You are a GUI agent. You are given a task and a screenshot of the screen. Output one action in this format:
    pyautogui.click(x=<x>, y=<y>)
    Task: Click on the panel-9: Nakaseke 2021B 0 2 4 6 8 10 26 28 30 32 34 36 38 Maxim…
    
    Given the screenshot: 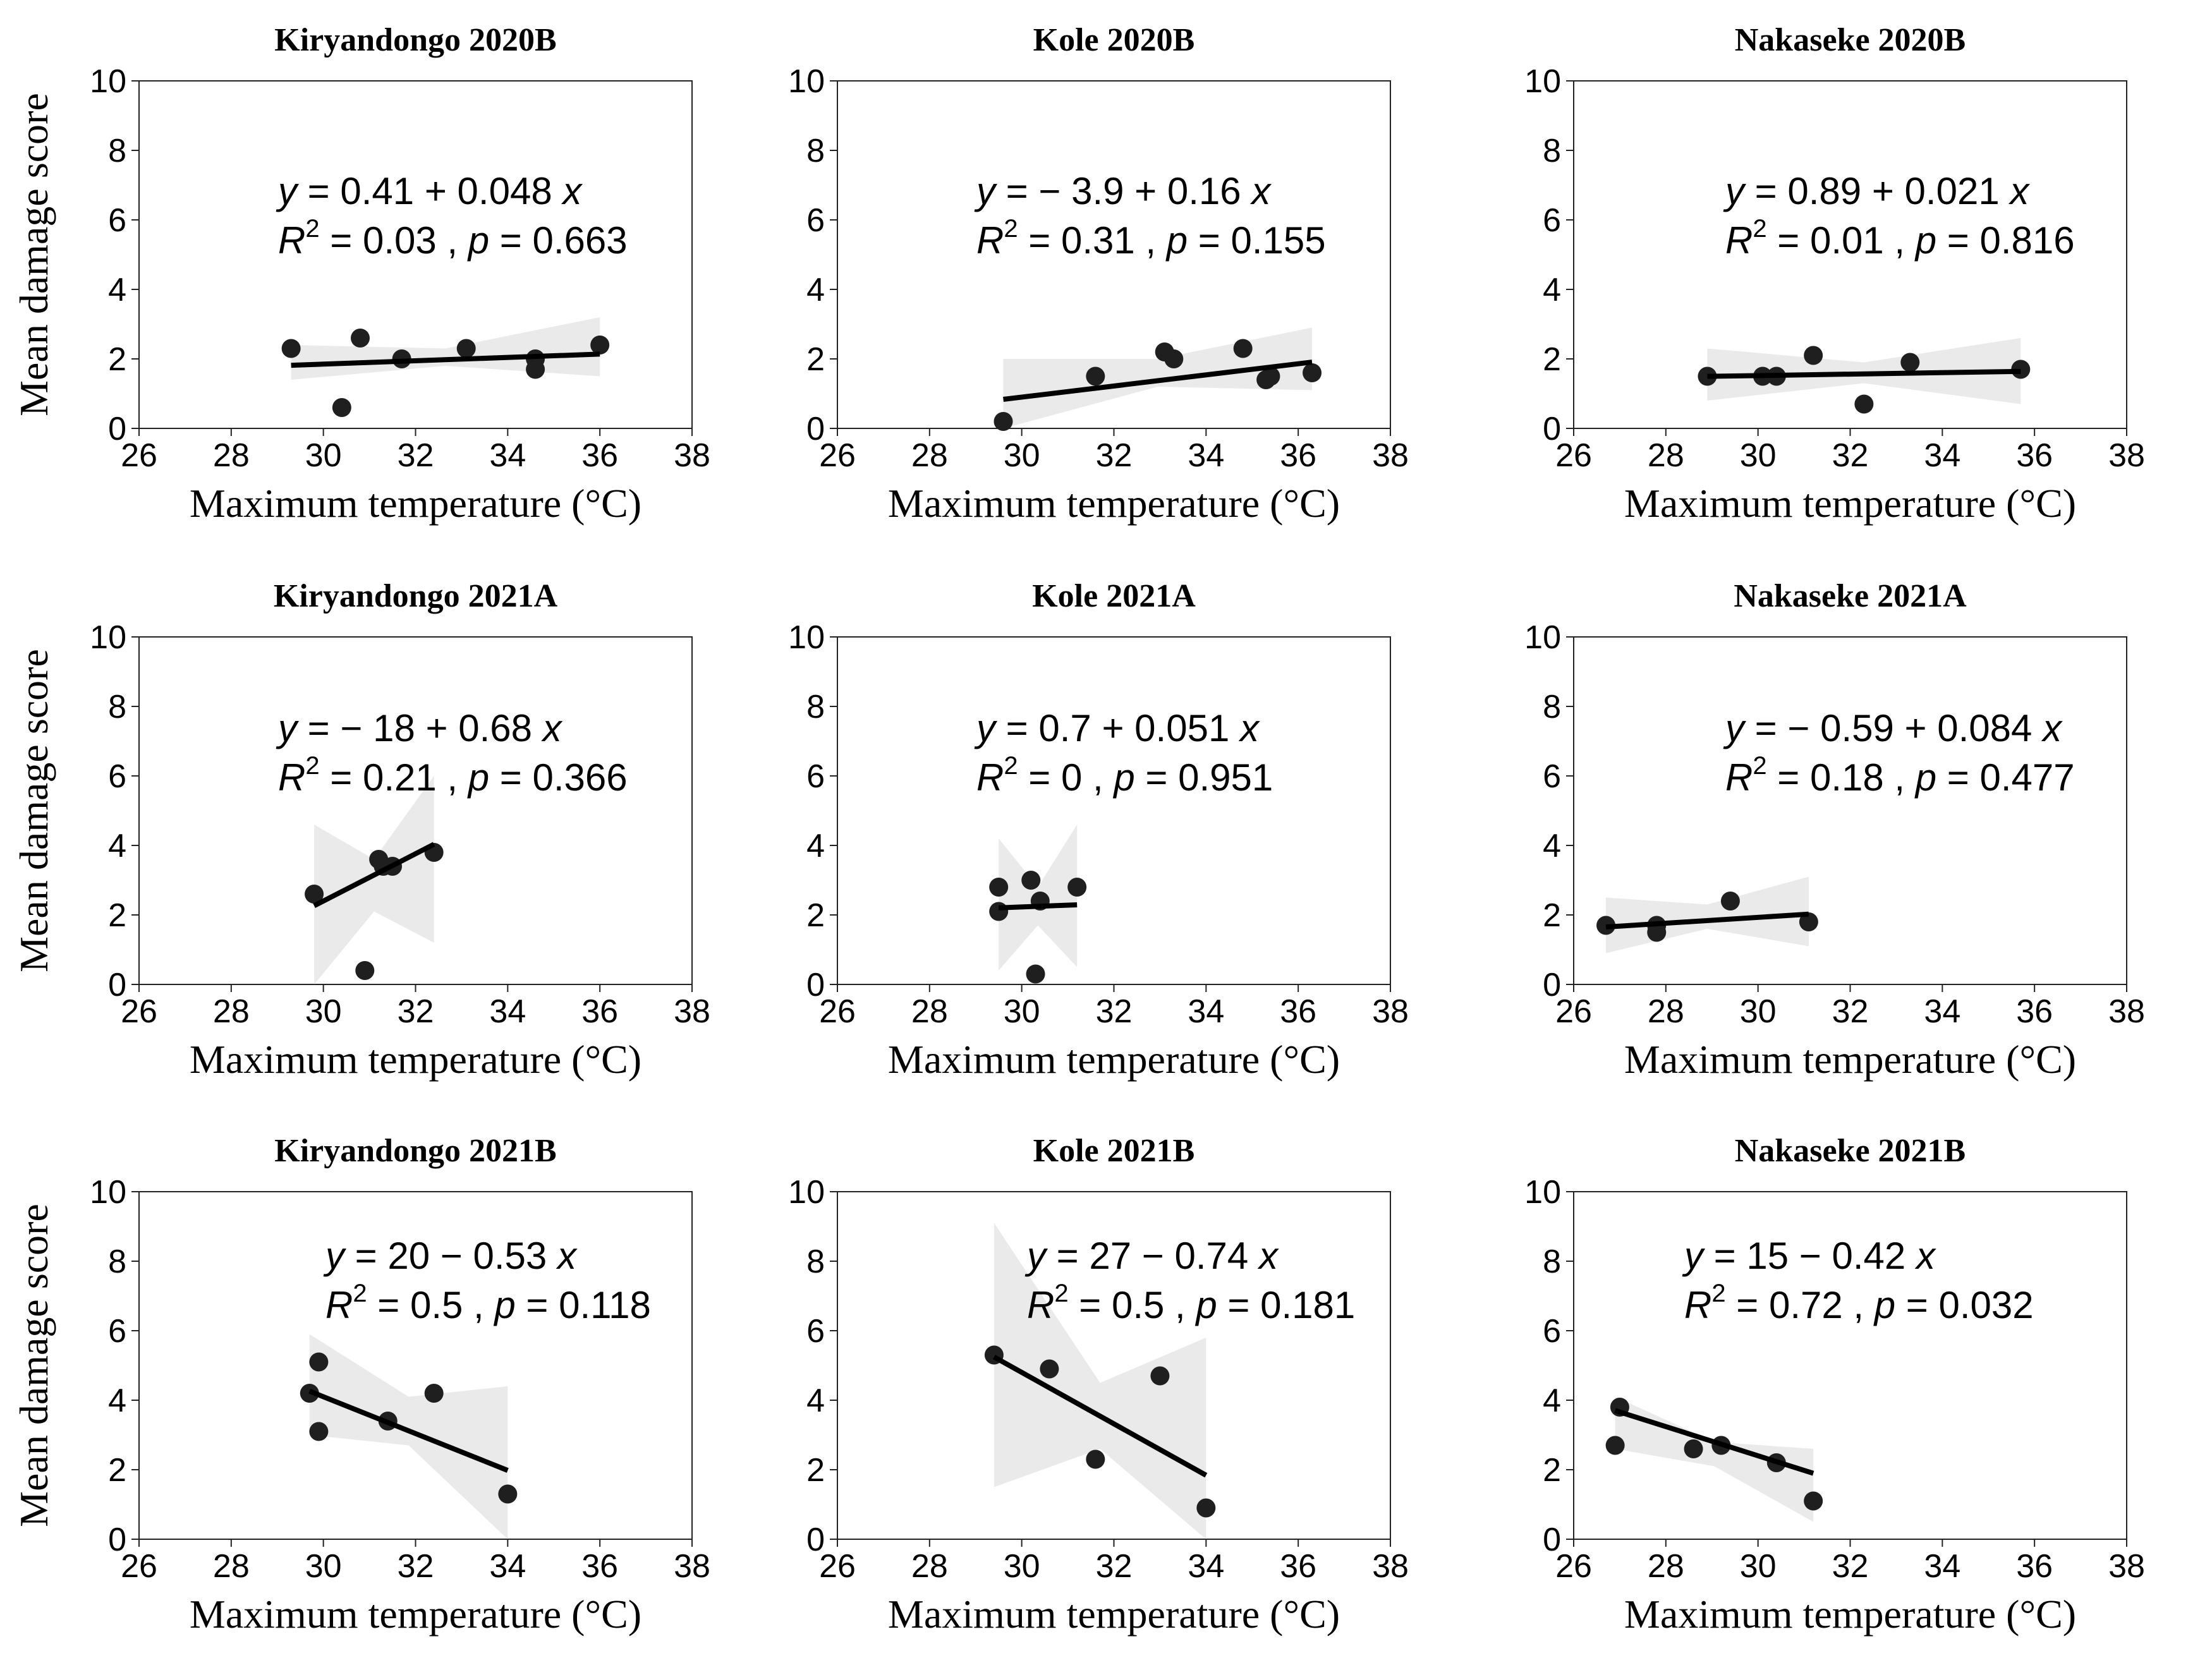 What is the action you would take?
    pyautogui.click(x=1834, y=1385)
    